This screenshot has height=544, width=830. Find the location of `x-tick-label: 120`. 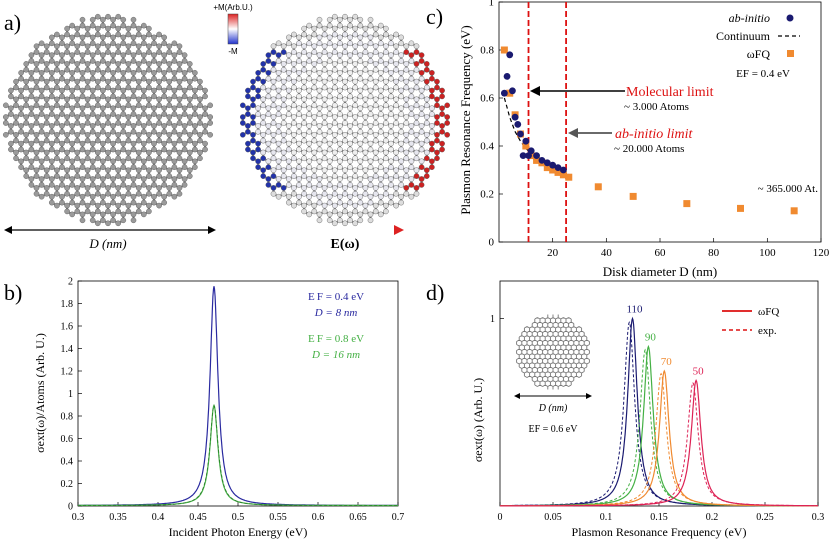

x-tick-label: 120 is located at coordinates (821, 253).